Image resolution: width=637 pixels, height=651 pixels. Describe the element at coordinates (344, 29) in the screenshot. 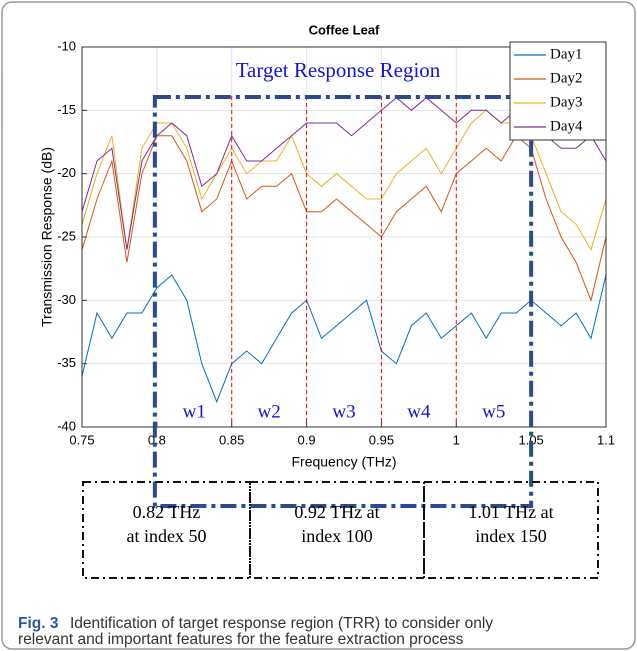

I see `chart-title: Coffee Leaf` at that location.